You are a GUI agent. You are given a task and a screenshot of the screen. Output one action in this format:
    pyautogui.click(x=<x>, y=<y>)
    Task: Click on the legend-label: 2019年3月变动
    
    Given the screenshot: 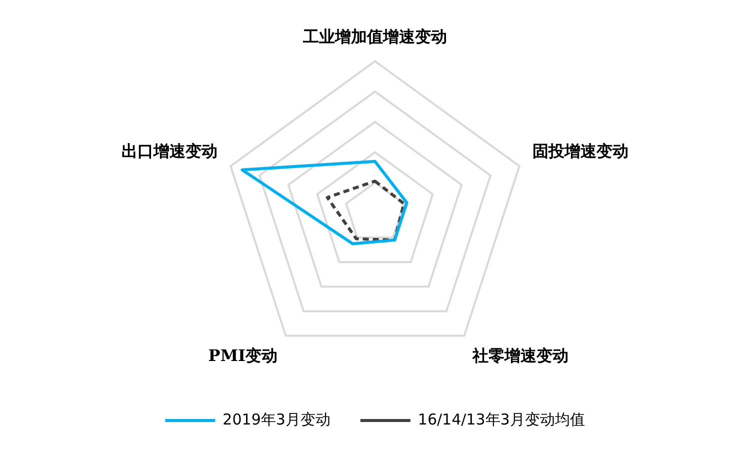 What is the action you would take?
    pyautogui.click(x=276, y=419)
    